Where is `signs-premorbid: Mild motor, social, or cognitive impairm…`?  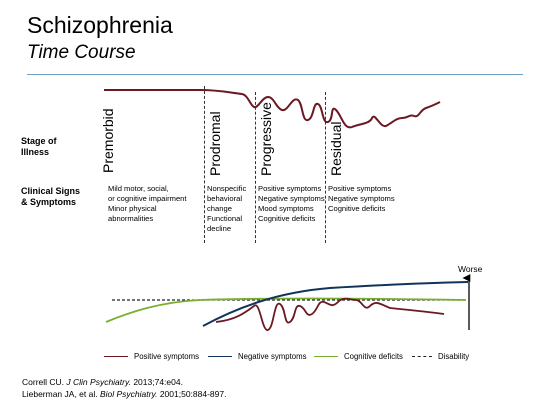 signs-premorbid: Mild motor, social, or cognitive impairm… is located at coordinates (147, 204).